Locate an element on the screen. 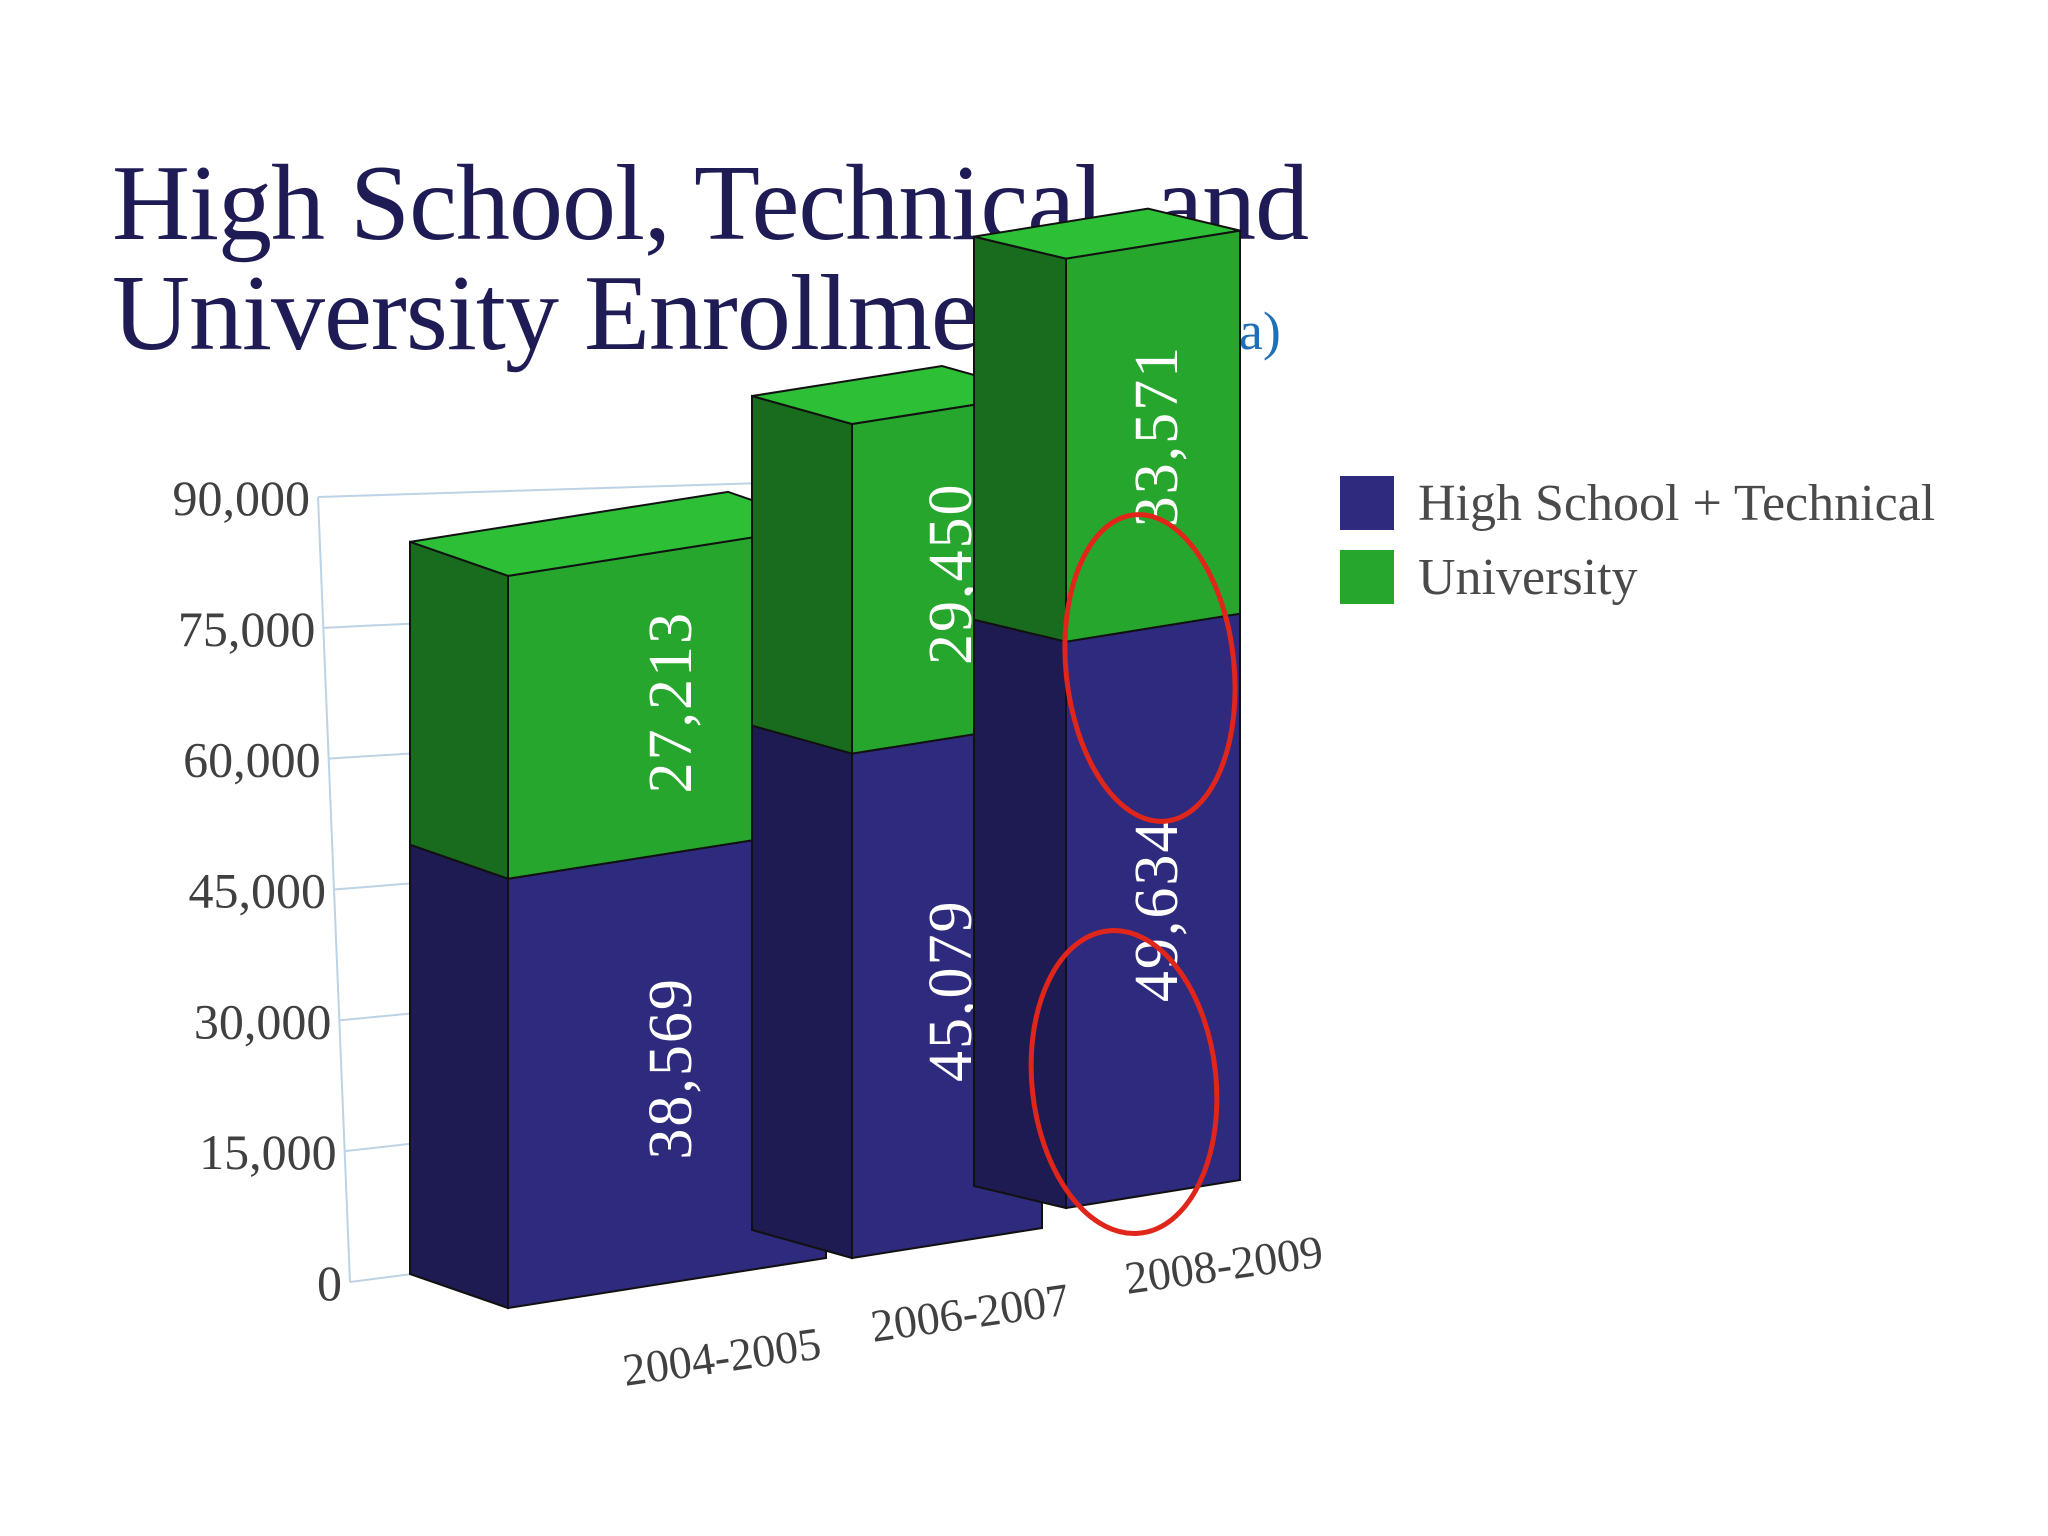 This screenshot has width=2048, height=1536. y-tick-label: 0 is located at coordinates (329, 1283).